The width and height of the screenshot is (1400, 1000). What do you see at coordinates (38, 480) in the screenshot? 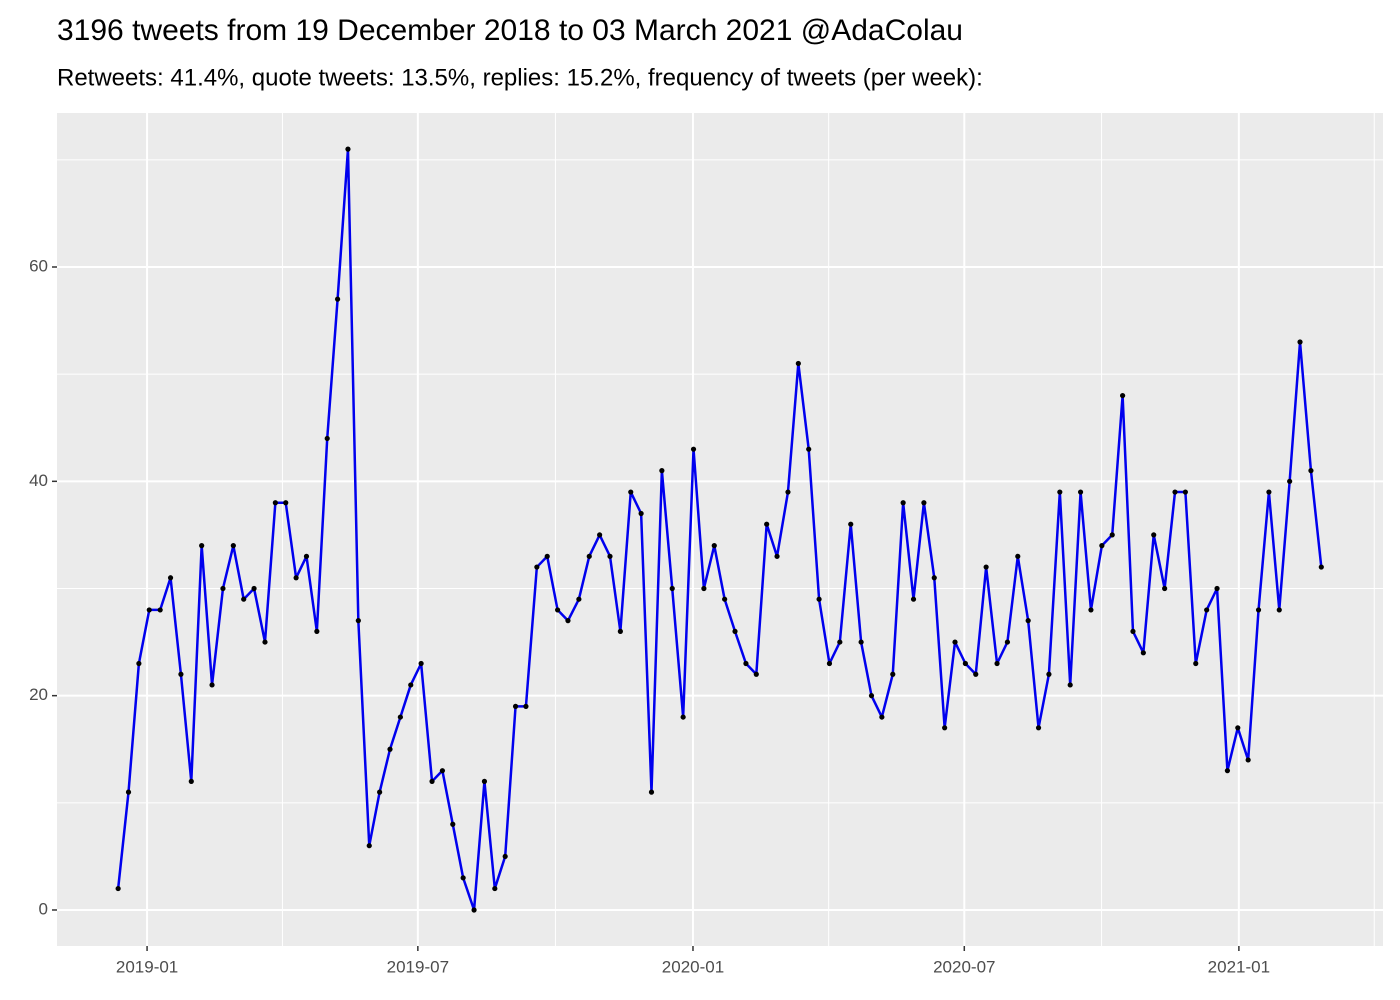
I see `y-tick-label: 40` at bounding box center [38, 480].